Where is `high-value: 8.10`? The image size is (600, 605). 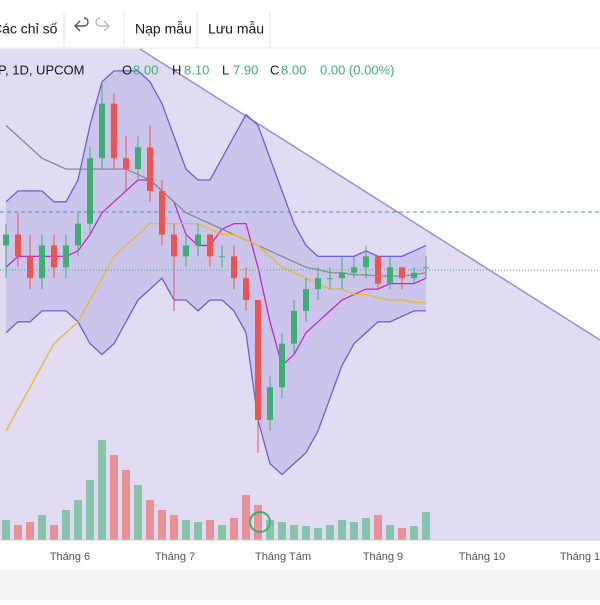
high-value: 8.10 is located at coordinates (196, 69).